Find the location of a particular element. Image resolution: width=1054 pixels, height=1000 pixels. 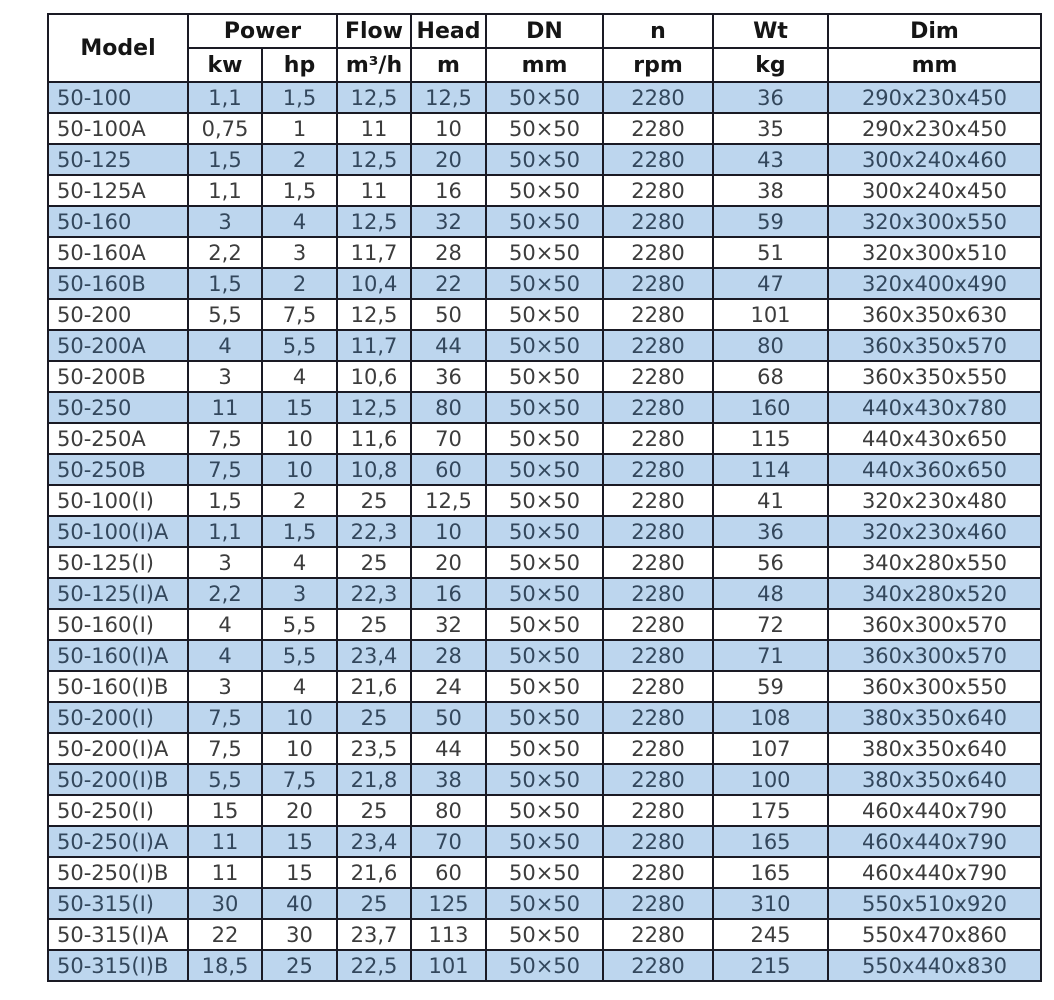

column-header-n: n is located at coordinates (658, 31).